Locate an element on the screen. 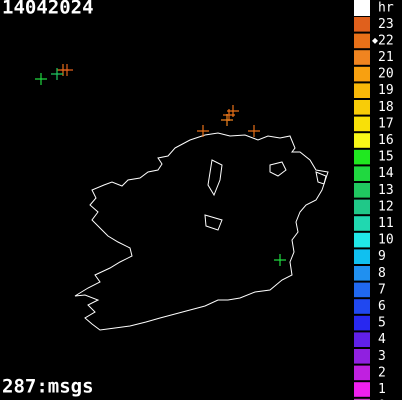  legend: 23222120191817161514131211109876543210 is located at coordinates (374, 208).